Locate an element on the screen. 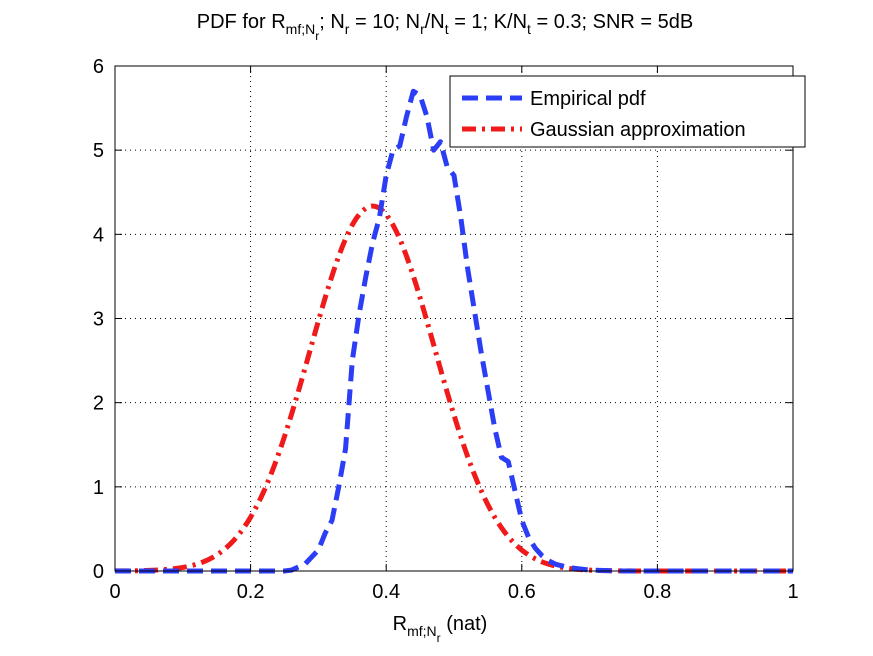  x-axis-label: Rmf;Nr (nat) is located at coordinates (440, 629).